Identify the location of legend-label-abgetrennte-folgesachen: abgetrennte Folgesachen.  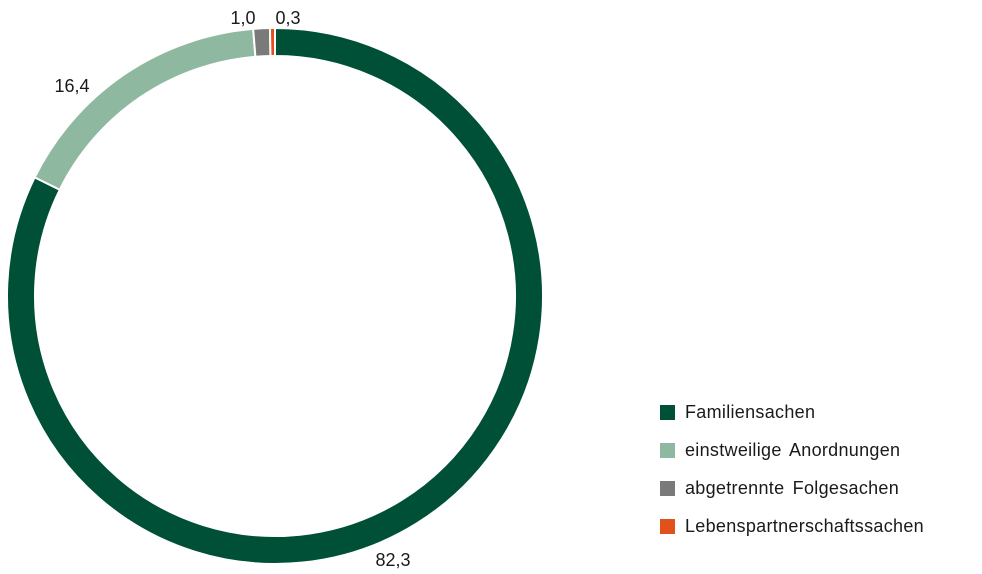
(792, 487).